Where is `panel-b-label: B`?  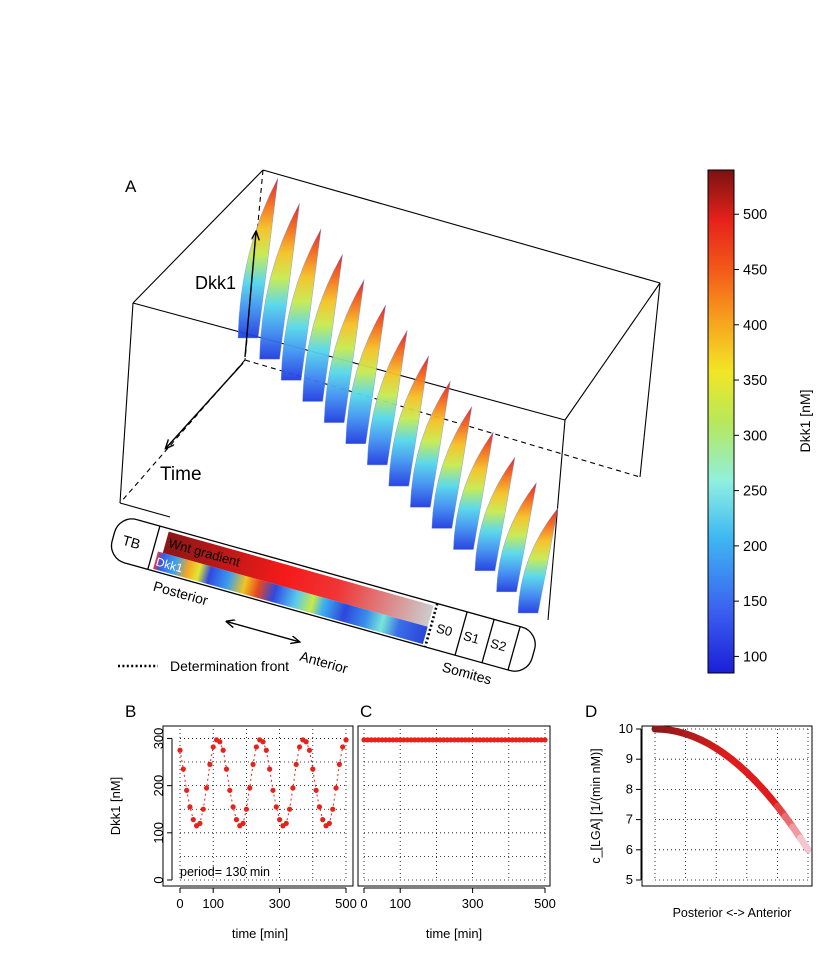 panel-b-label: B is located at coordinates (130, 711).